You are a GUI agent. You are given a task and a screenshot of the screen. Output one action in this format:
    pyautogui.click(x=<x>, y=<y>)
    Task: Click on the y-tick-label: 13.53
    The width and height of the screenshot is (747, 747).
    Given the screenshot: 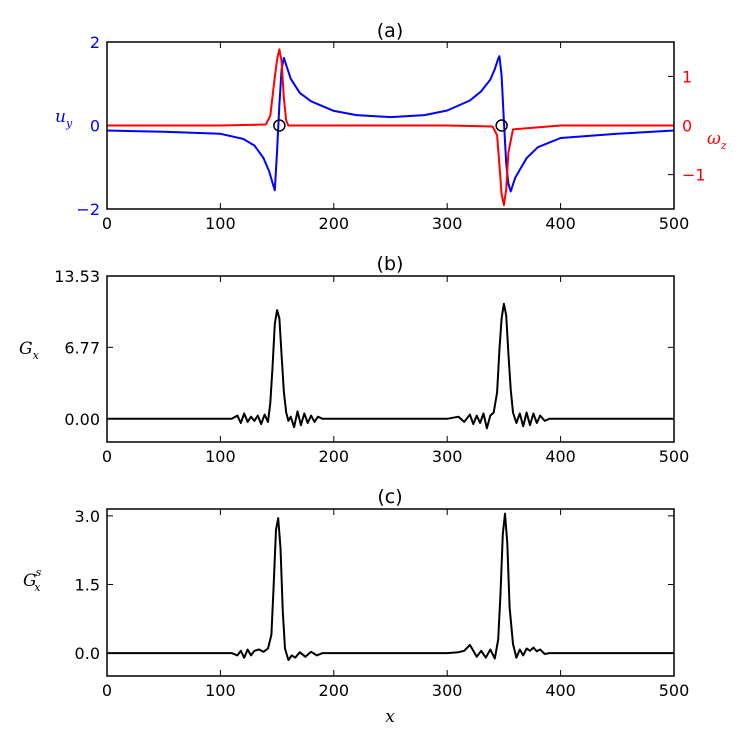 What is the action you would take?
    pyautogui.click(x=77, y=276)
    